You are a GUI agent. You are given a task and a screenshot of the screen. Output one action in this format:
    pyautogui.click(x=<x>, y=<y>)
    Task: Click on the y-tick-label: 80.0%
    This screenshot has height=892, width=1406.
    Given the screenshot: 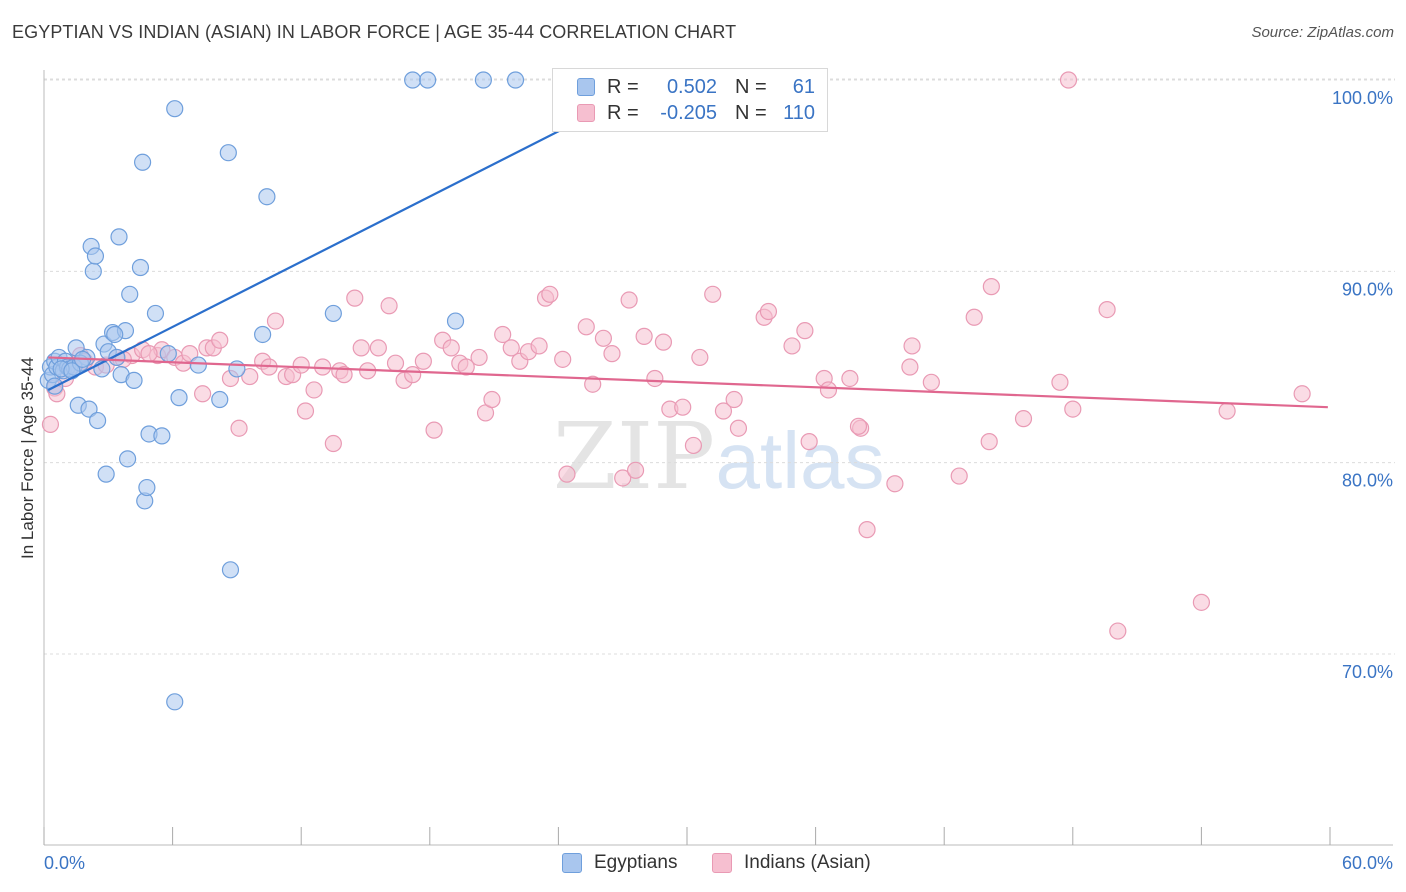 What is the action you would take?
    pyautogui.click(x=1367, y=481)
    